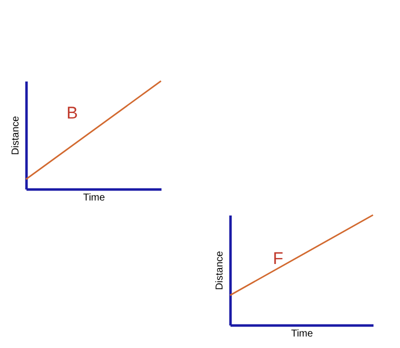 Image resolution: width=400 pixels, height=348 pixels. What do you see at coordinates (72, 112) in the screenshot?
I see `annotation: B` at bounding box center [72, 112].